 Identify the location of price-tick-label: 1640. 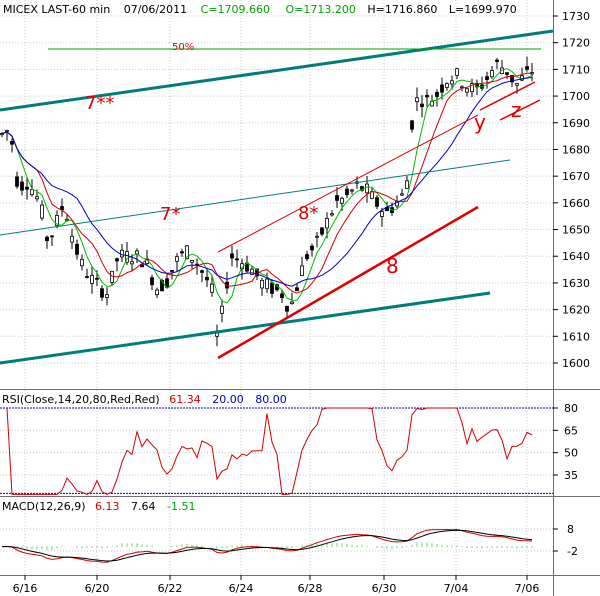
(576, 256).